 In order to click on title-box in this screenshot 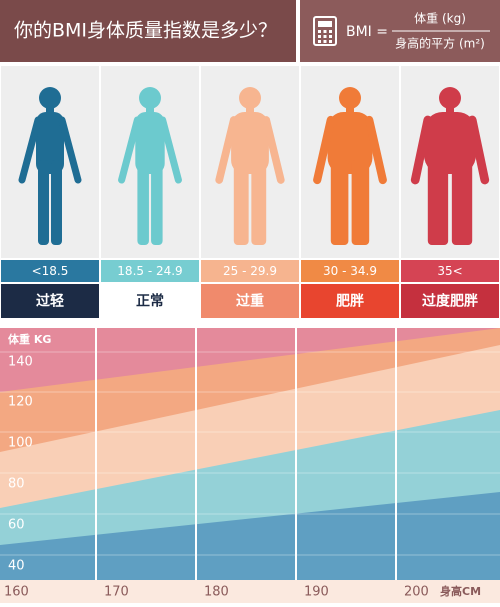, I will do `click(148, 31)`.